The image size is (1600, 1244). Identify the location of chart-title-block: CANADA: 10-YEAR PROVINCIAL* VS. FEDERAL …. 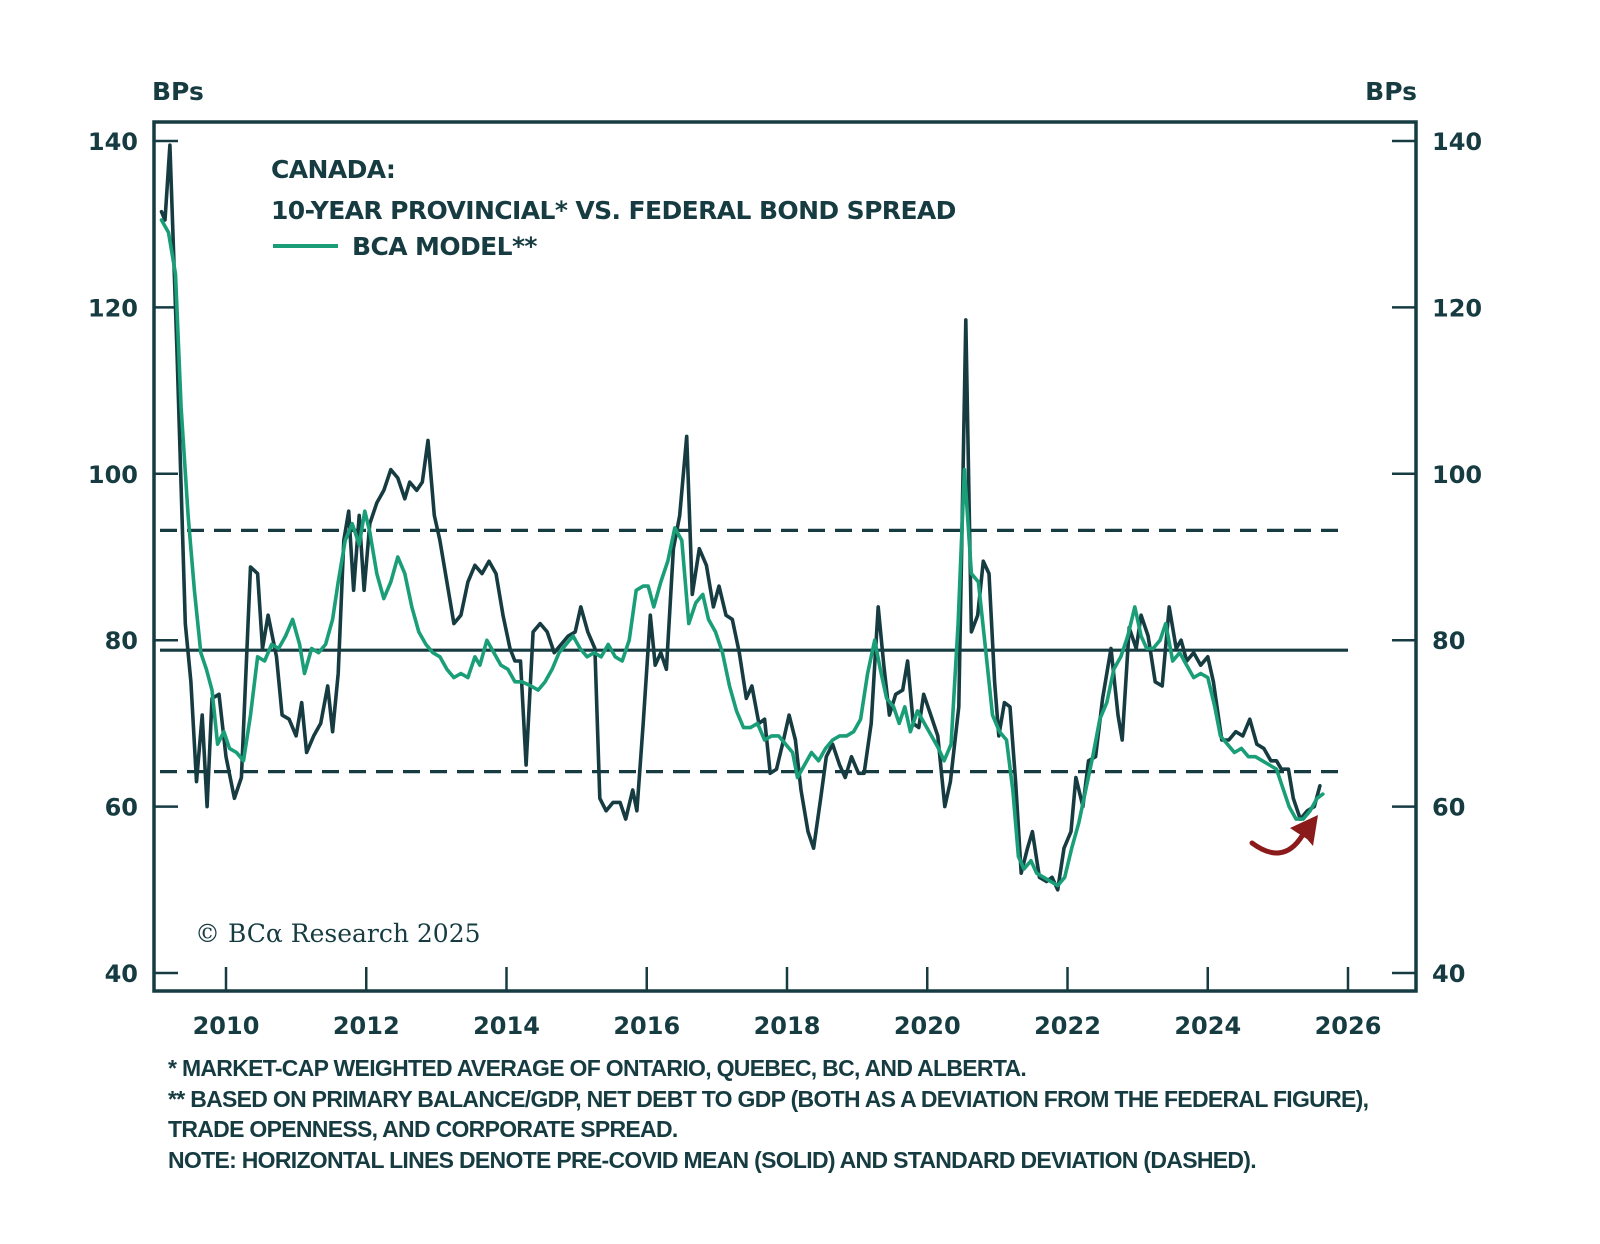
(613, 208).